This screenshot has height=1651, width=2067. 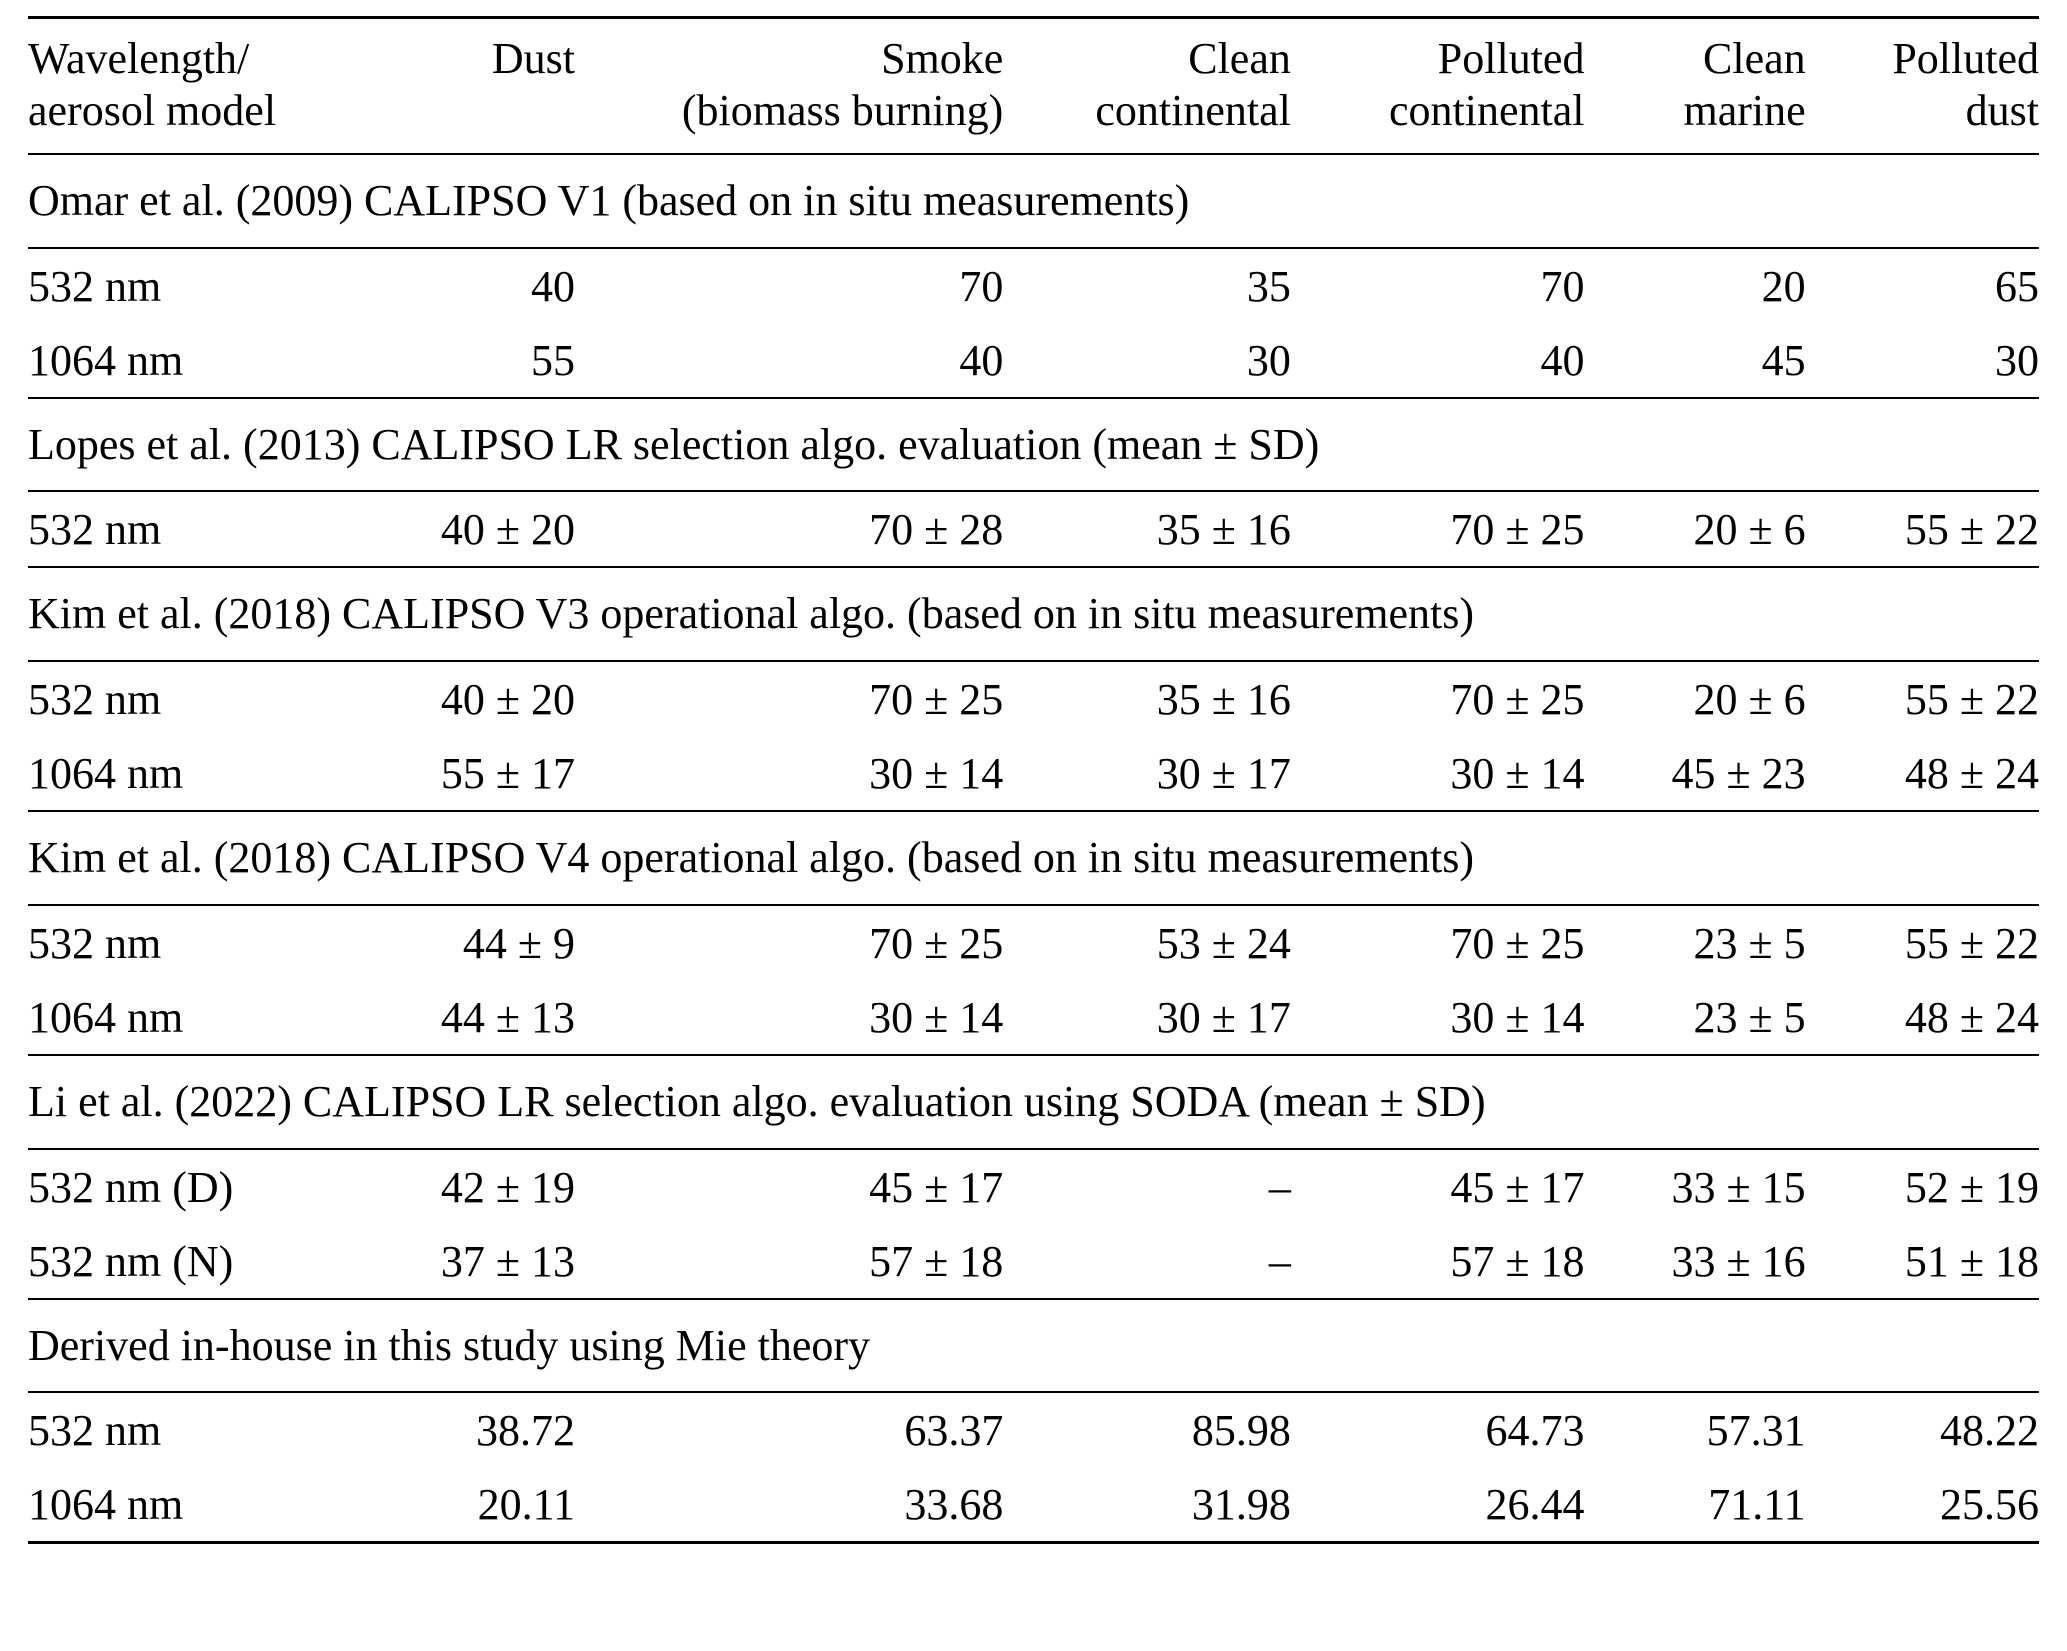 What do you see at coordinates (1033, 1429) in the screenshot?
I see `table-row: 532 nm 38.72 63.37 85.98 64.73 57.31 48.22` at bounding box center [1033, 1429].